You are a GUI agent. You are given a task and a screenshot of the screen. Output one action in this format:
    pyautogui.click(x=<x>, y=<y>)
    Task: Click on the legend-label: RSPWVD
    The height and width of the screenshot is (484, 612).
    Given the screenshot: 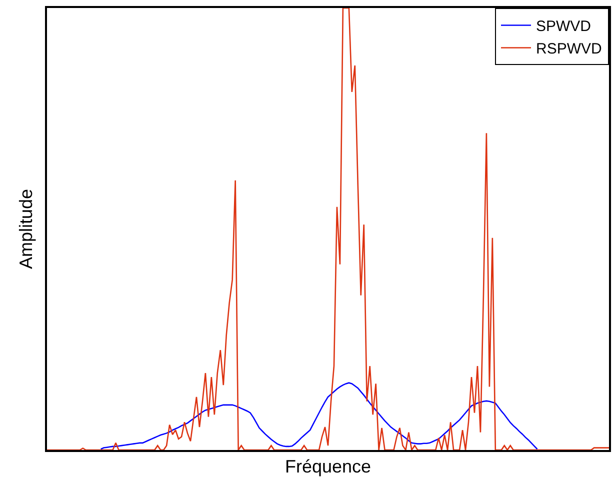 What is the action you would take?
    pyautogui.click(x=569, y=49)
    